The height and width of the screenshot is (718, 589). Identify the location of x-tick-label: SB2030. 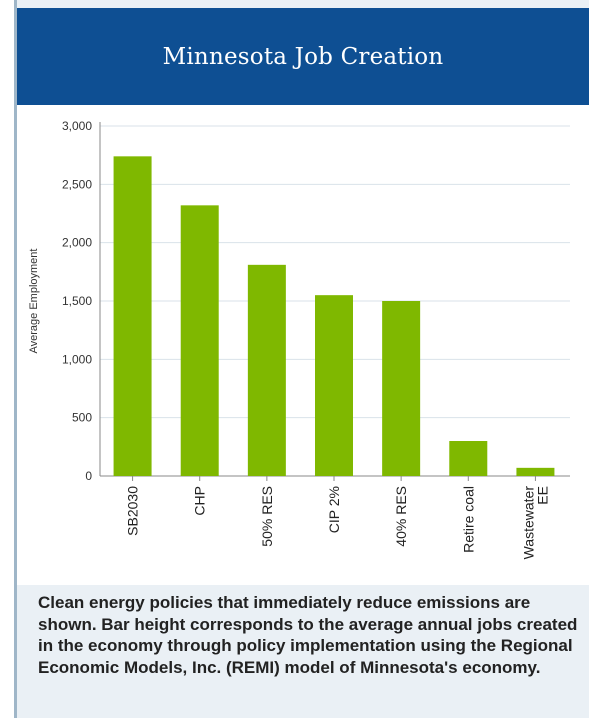
(133, 511).